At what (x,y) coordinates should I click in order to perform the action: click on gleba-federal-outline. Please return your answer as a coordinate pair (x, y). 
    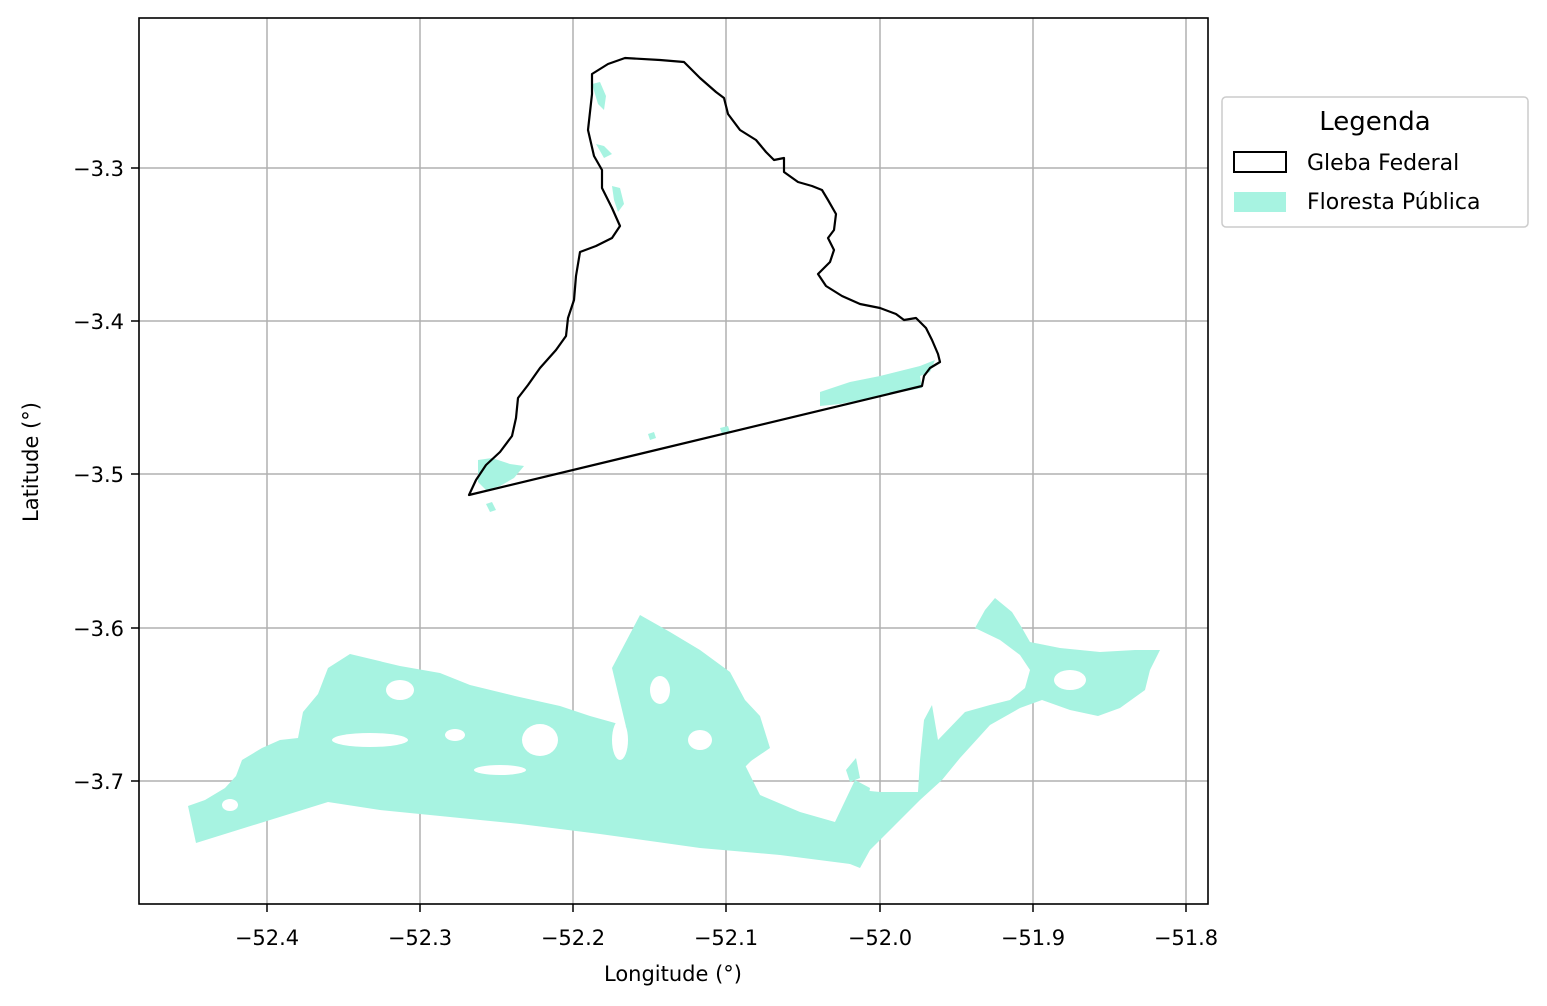
    Looking at the image, I should click on (704, 276).